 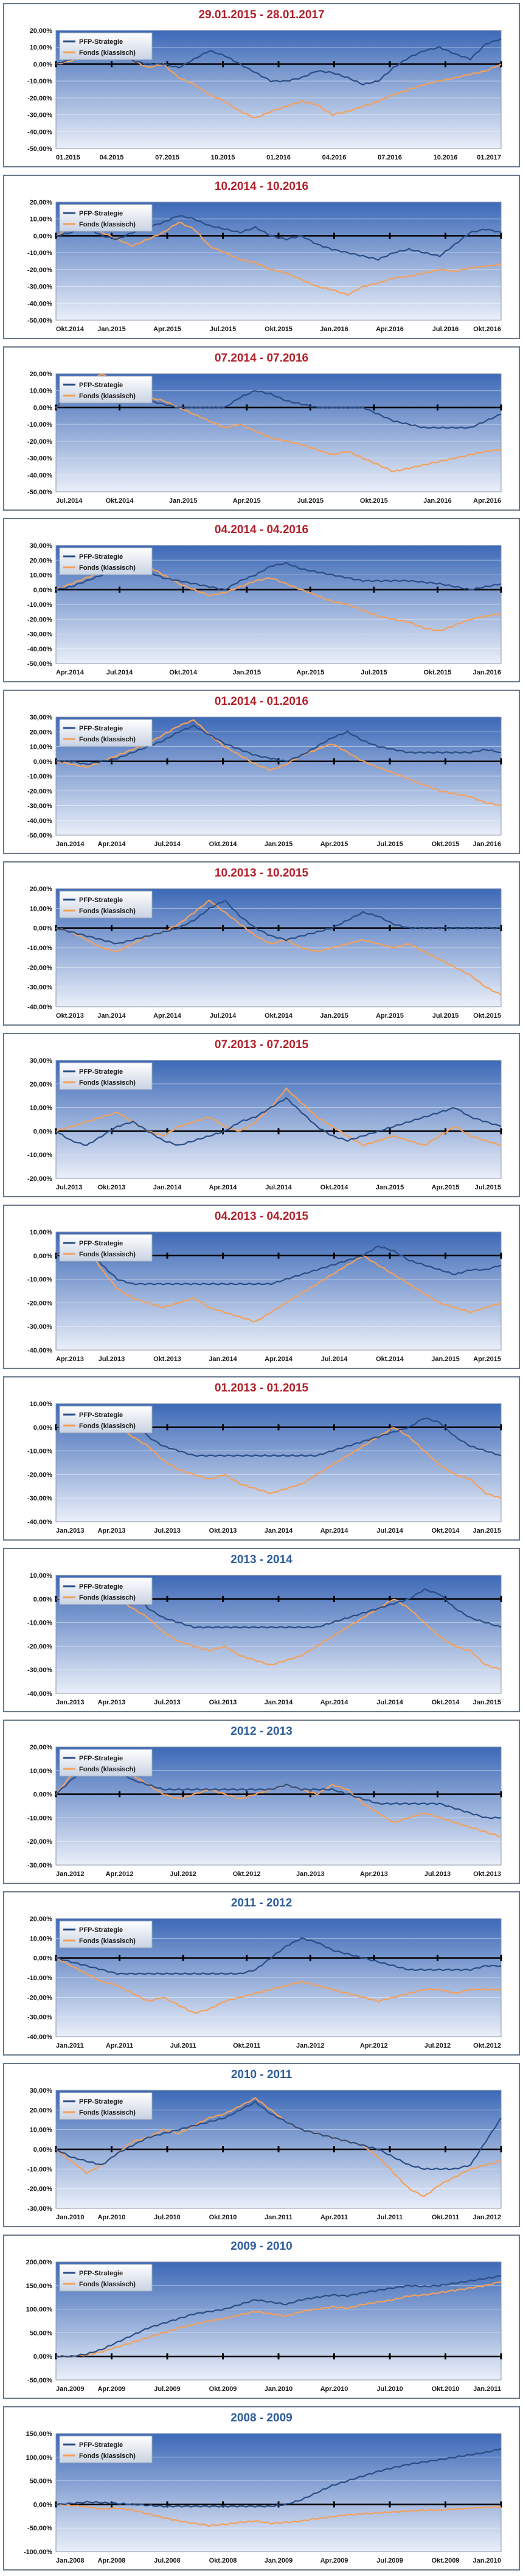 What do you see at coordinates (279, 1531) in the screenshot?
I see `x-tick-label: Jan.2014` at bounding box center [279, 1531].